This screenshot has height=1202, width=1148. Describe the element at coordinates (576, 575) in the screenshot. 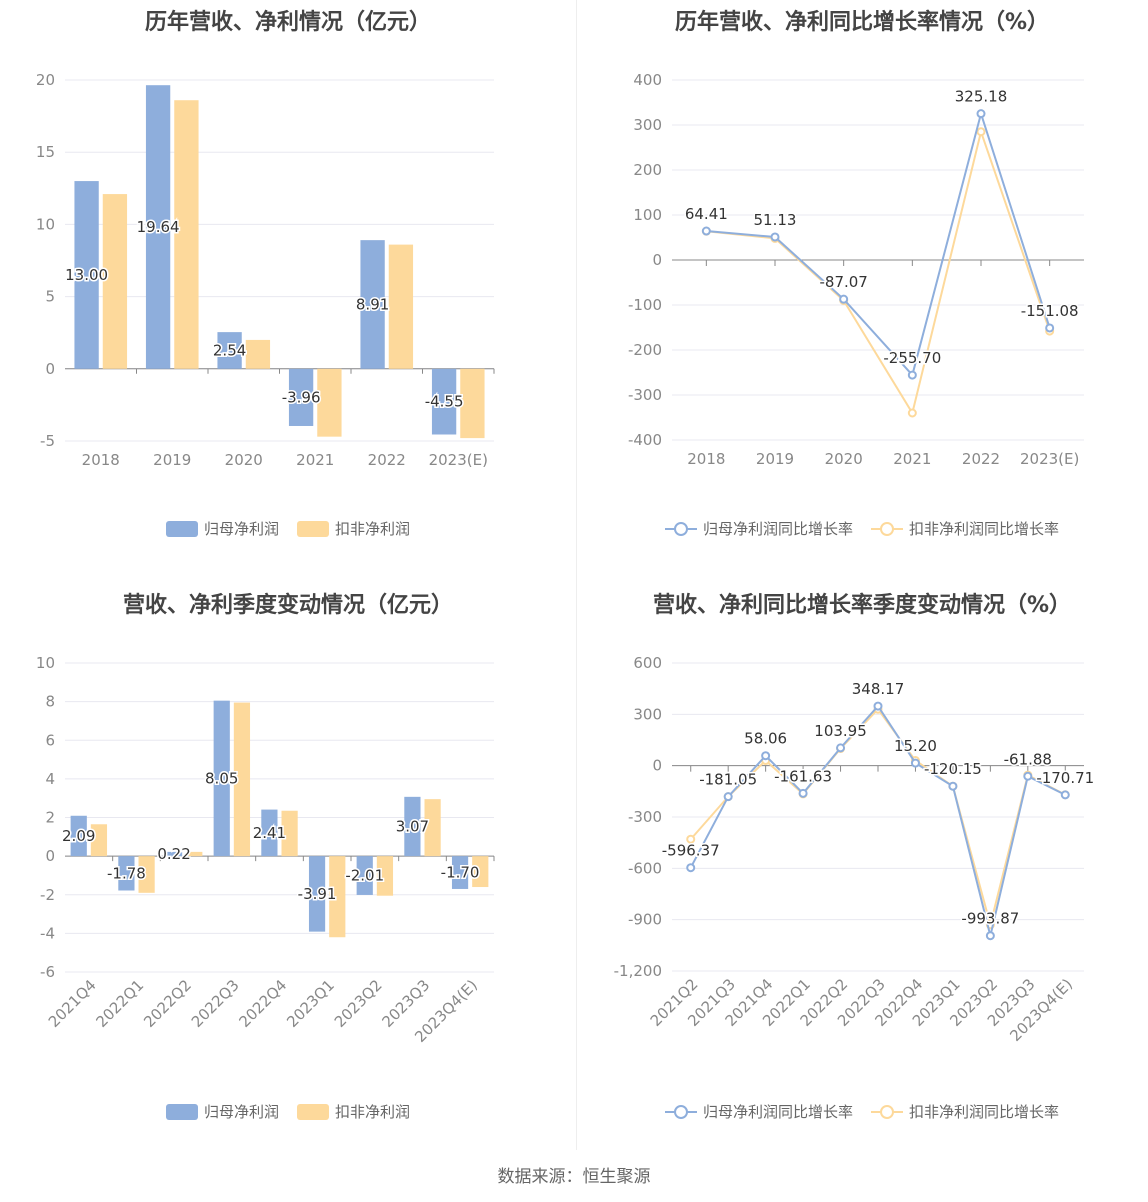

I see `panel-divider` at that location.